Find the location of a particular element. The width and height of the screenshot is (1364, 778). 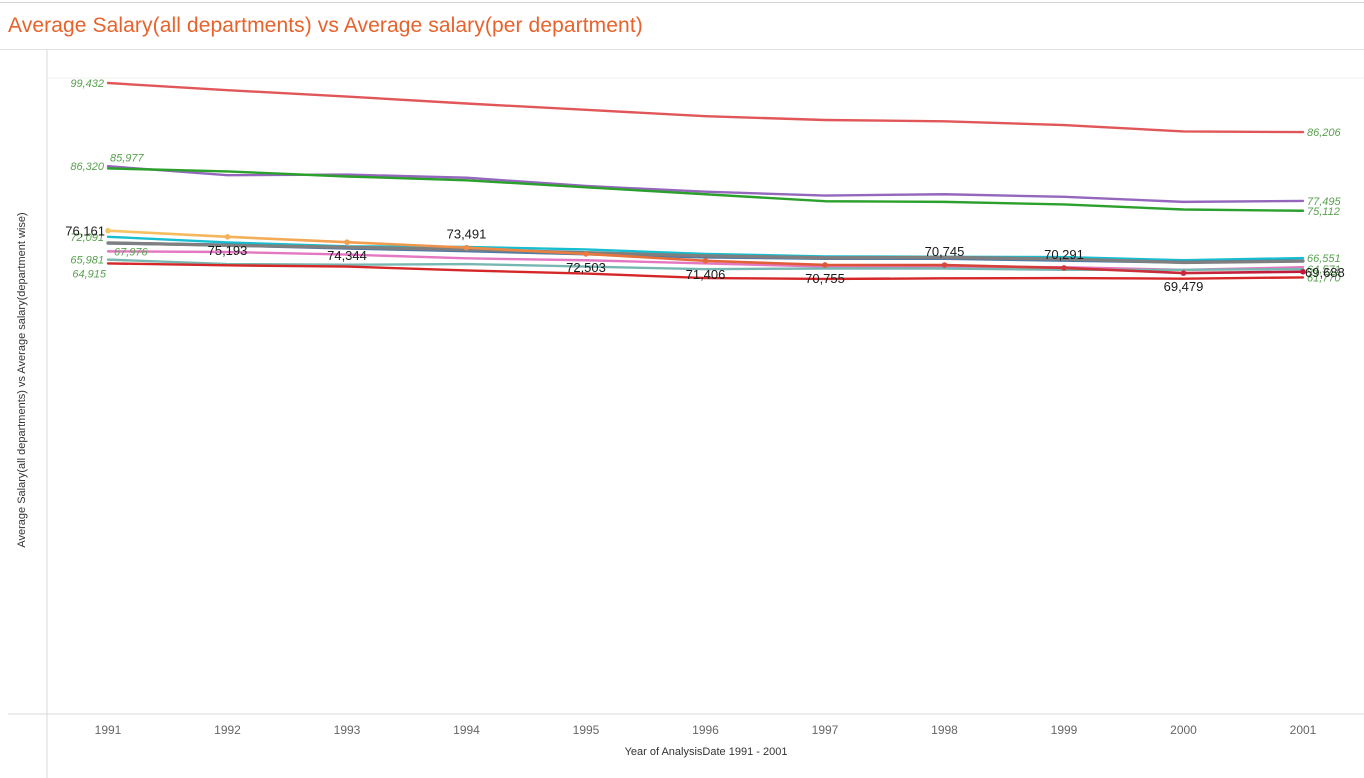

average-data-label: 69,688 is located at coordinates (1325, 272).